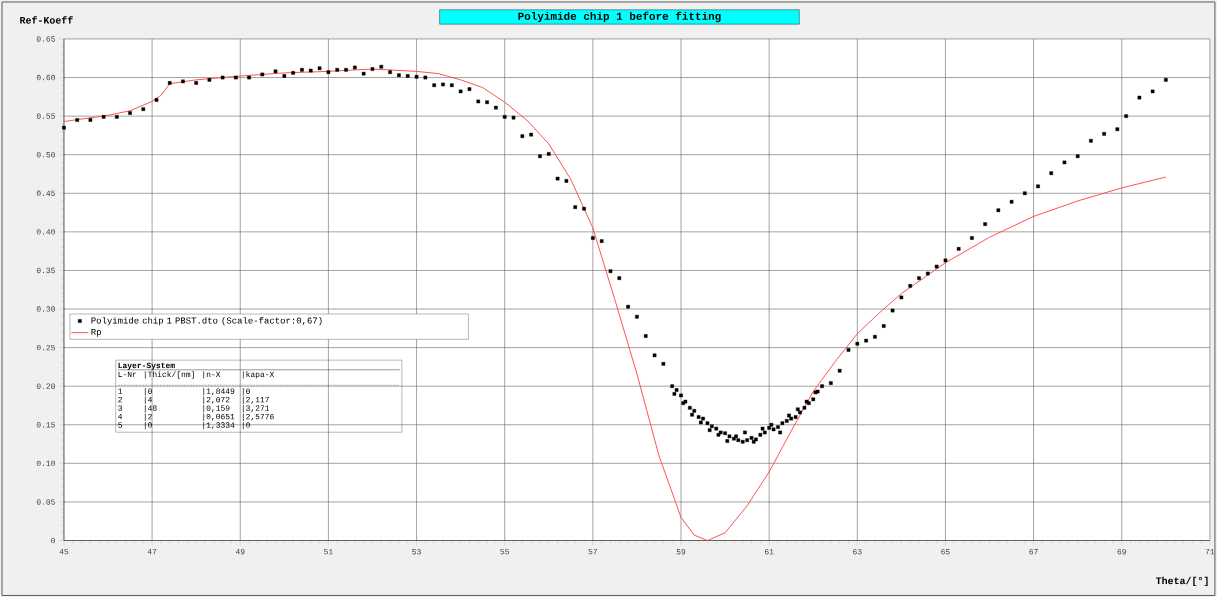 This screenshot has width=1218, height=597. Describe the element at coordinates (206, 321) in the screenshot. I see `legend-label: Polyimide chip 1 PBST.dto (Scale-factor:0,67)` at that location.